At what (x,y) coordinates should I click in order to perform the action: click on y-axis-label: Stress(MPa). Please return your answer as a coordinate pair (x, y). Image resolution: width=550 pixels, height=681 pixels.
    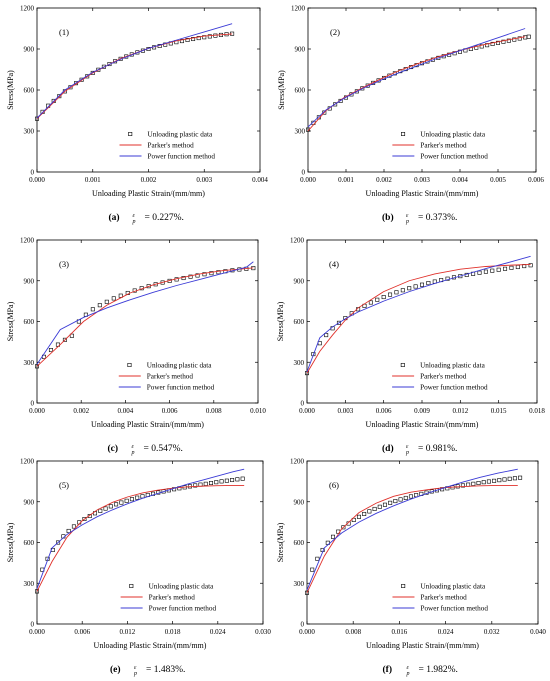
    Looking at the image, I should click on (10, 321).